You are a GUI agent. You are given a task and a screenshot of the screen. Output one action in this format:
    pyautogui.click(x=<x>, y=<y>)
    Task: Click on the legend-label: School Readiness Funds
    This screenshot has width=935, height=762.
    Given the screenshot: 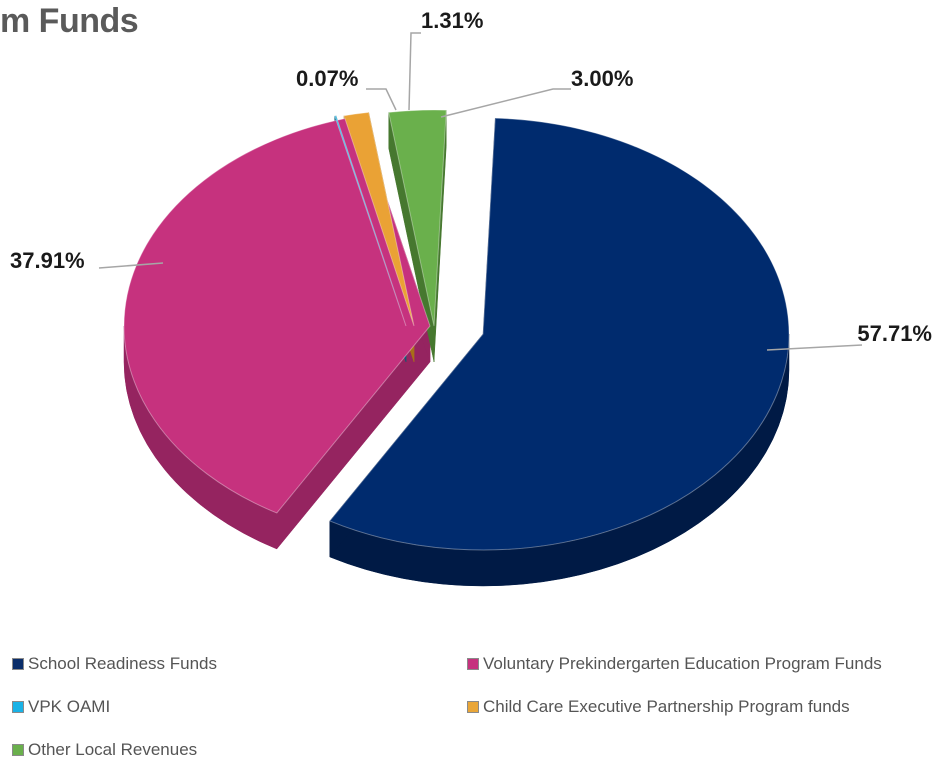 What is the action you would take?
    pyautogui.click(x=123, y=663)
    